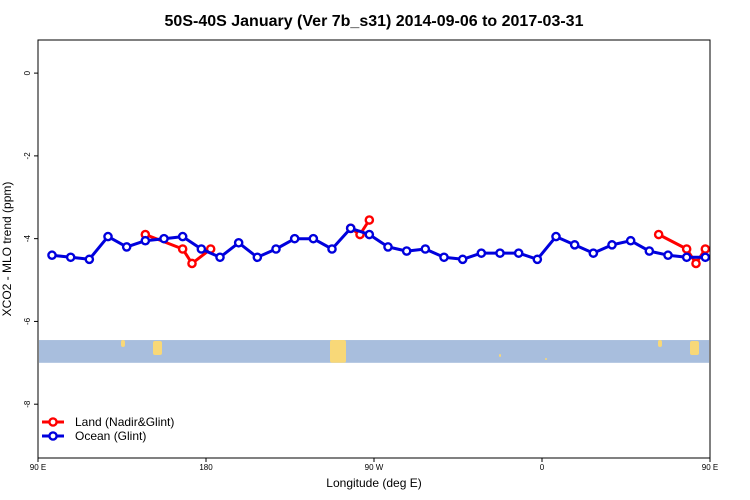 The width and height of the screenshot is (750, 500). What do you see at coordinates (27, 404) in the screenshot?
I see `y-tick-label: -8` at bounding box center [27, 404].